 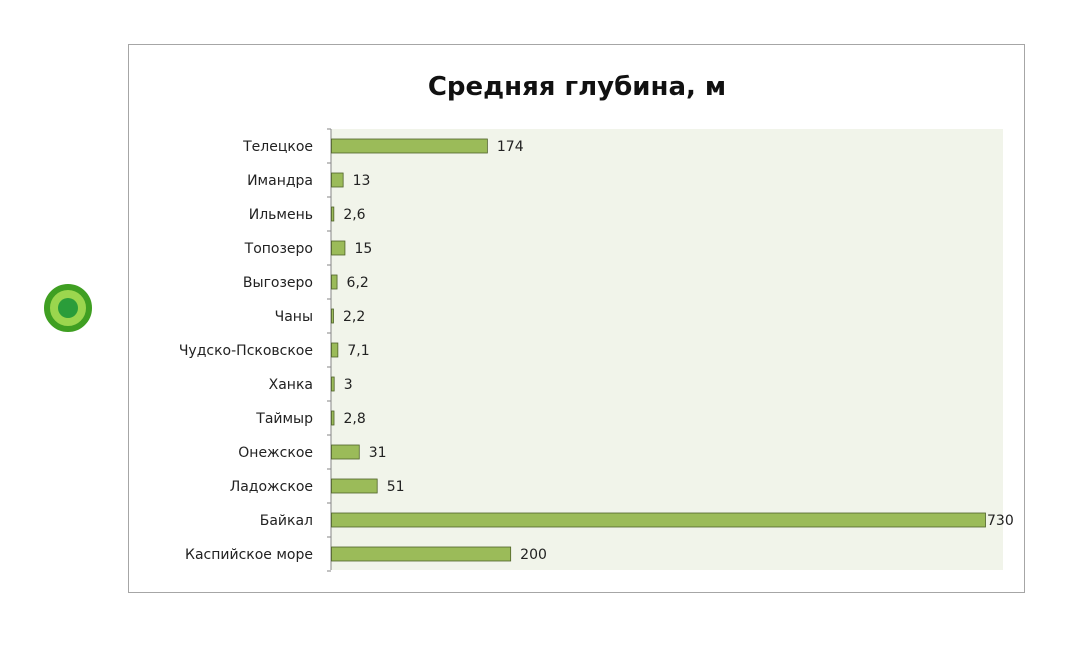 I want to click on data-label: 51, so click(x=396, y=487).